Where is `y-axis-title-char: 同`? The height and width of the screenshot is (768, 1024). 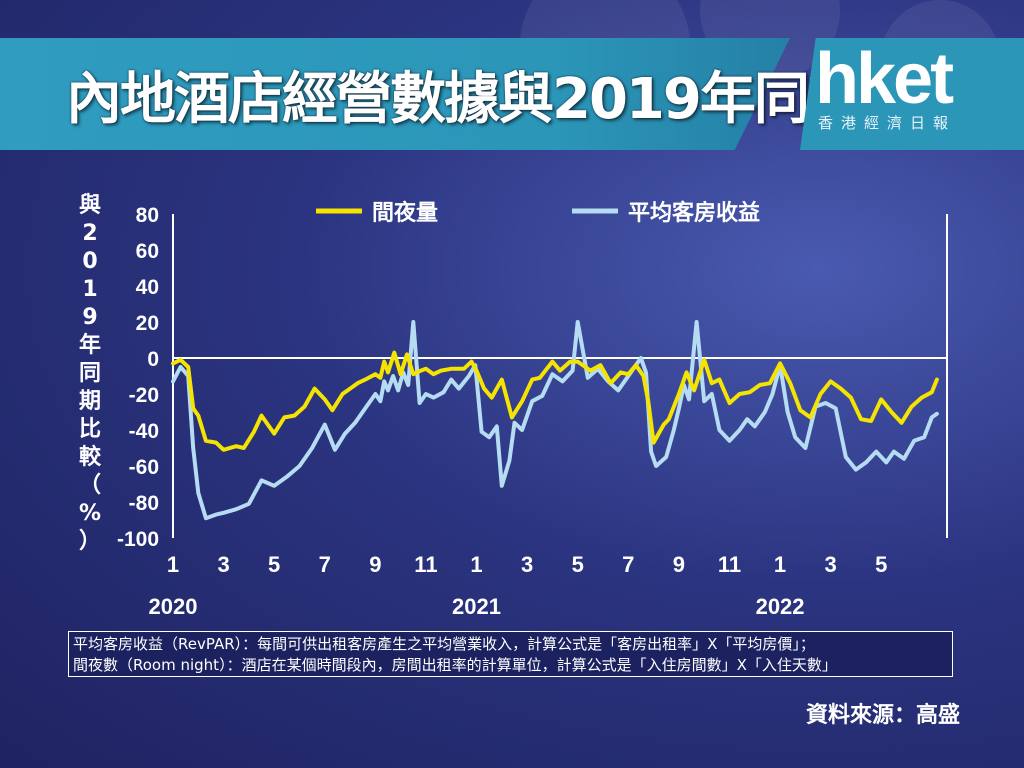
y-axis-title-char: 同 is located at coordinates (89, 373).